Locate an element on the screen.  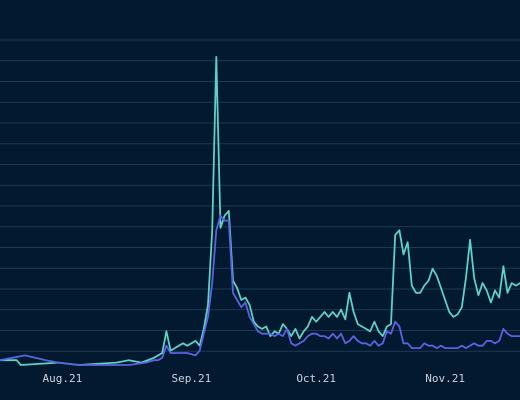
x-tick-label: Sep.21 is located at coordinates (192, 378).